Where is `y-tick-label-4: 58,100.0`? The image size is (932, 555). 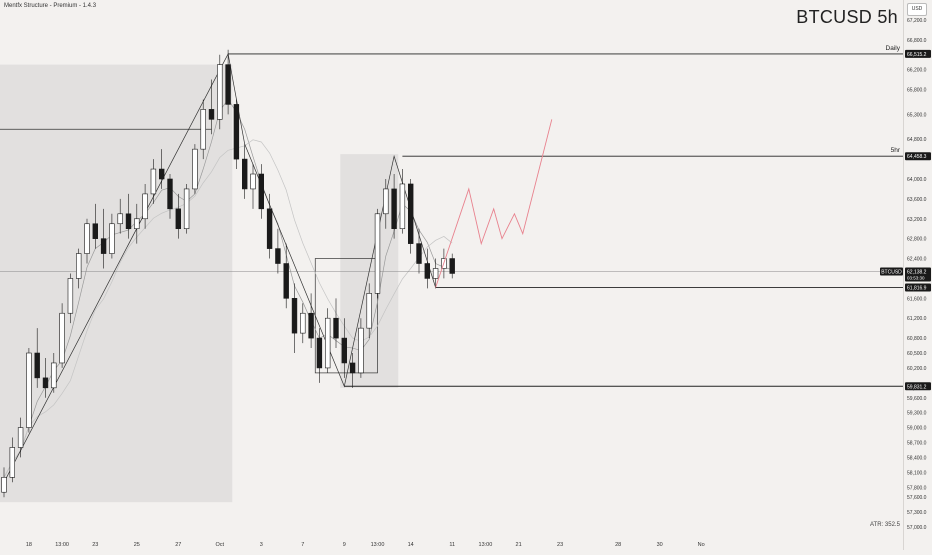 y-tick-label-4: 58,100.0 is located at coordinates (917, 473).